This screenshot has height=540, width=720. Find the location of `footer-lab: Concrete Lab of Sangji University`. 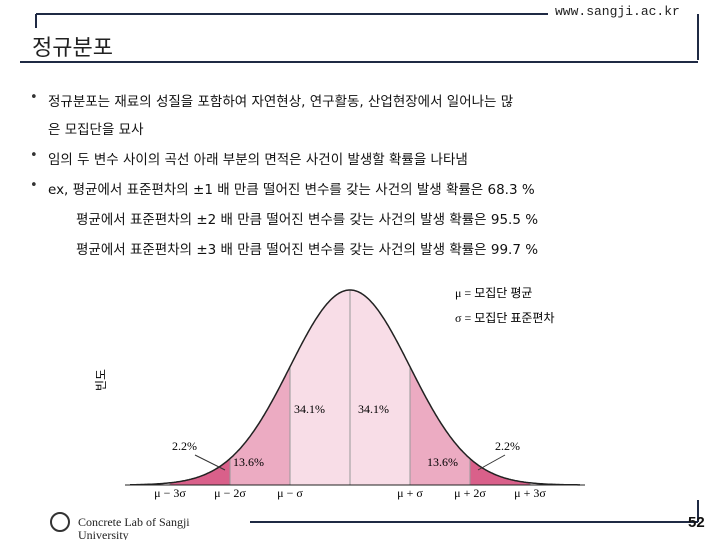

footer-lab: Concrete Lab of Sangji University is located at coordinates (134, 527).